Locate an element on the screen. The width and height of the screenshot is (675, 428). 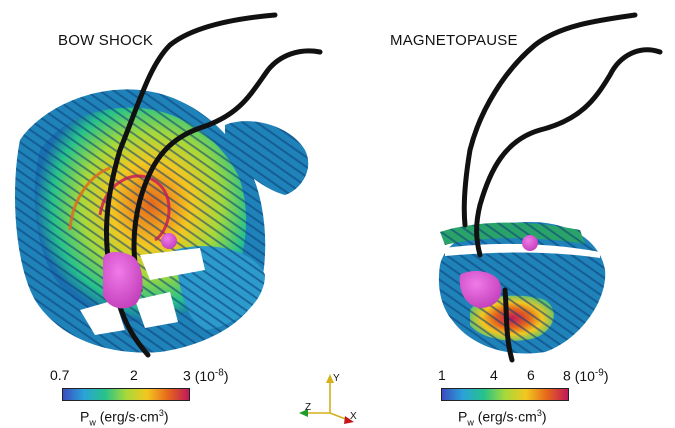
magnetopause-tick-3-value: 8 is located at coordinates (567, 375).